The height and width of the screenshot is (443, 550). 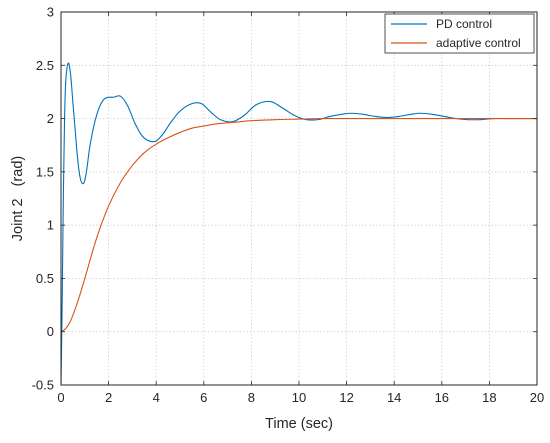 I want to click on x-tick-label: 6, so click(x=203, y=397).